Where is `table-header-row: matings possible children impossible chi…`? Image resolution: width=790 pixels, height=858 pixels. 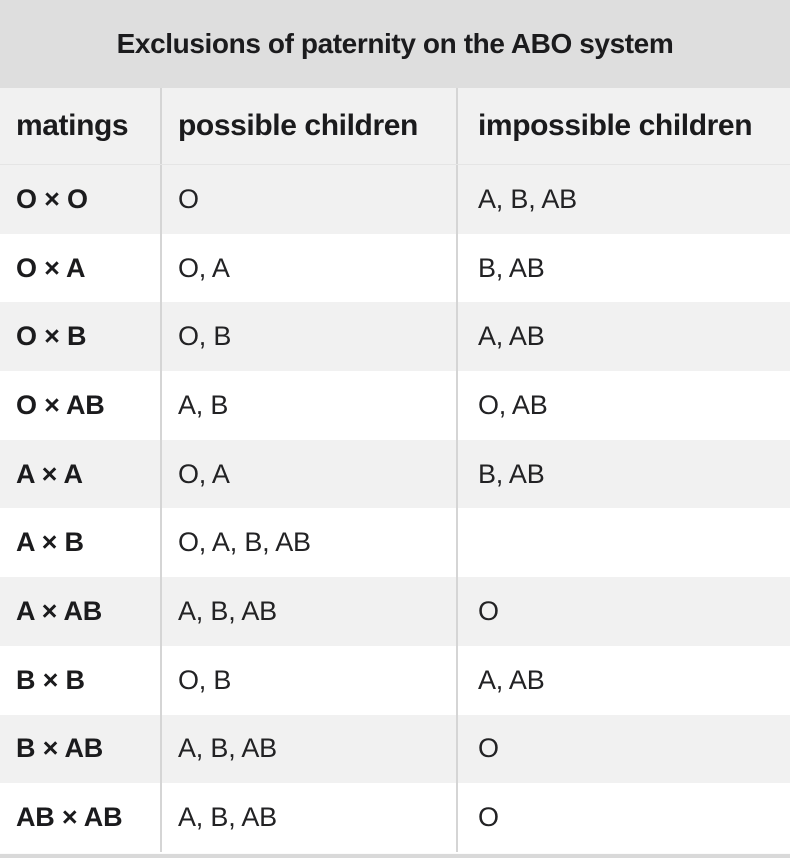 table-header-row: matings possible children impossible chi… is located at coordinates (395, 126).